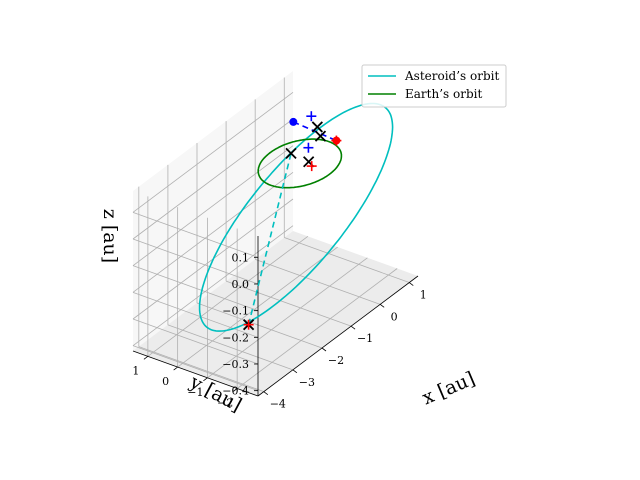 This screenshot has height=480, width=640. Describe the element at coordinates (278, 404) in the screenshot. I see `x-tick-label: −4` at that location.